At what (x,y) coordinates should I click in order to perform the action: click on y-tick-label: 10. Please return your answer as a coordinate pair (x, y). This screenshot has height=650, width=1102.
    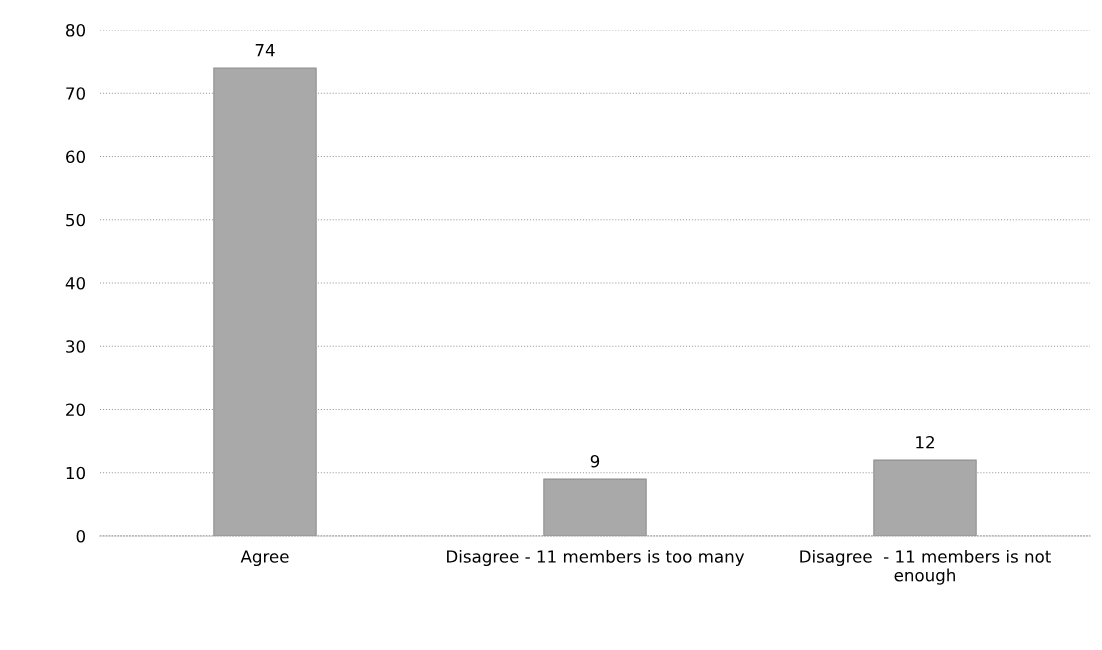
    Looking at the image, I should click on (75, 473).